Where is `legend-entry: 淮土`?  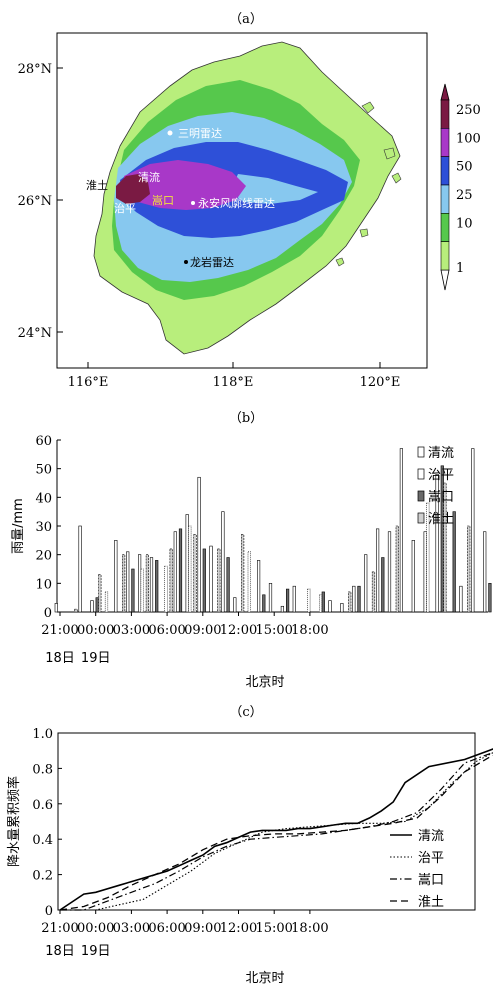
legend-entry: 淮土 is located at coordinates (431, 902).